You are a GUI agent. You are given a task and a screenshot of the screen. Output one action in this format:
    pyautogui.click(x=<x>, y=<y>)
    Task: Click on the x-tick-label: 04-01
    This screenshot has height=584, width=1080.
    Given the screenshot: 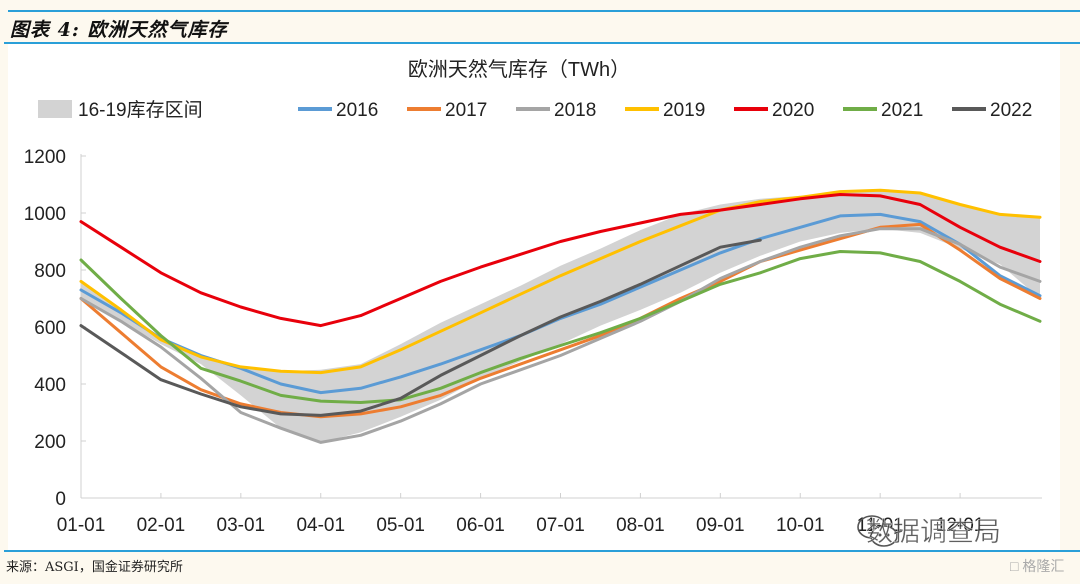 What is the action you would take?
    pyautogui.click(x=320, y=525)
    